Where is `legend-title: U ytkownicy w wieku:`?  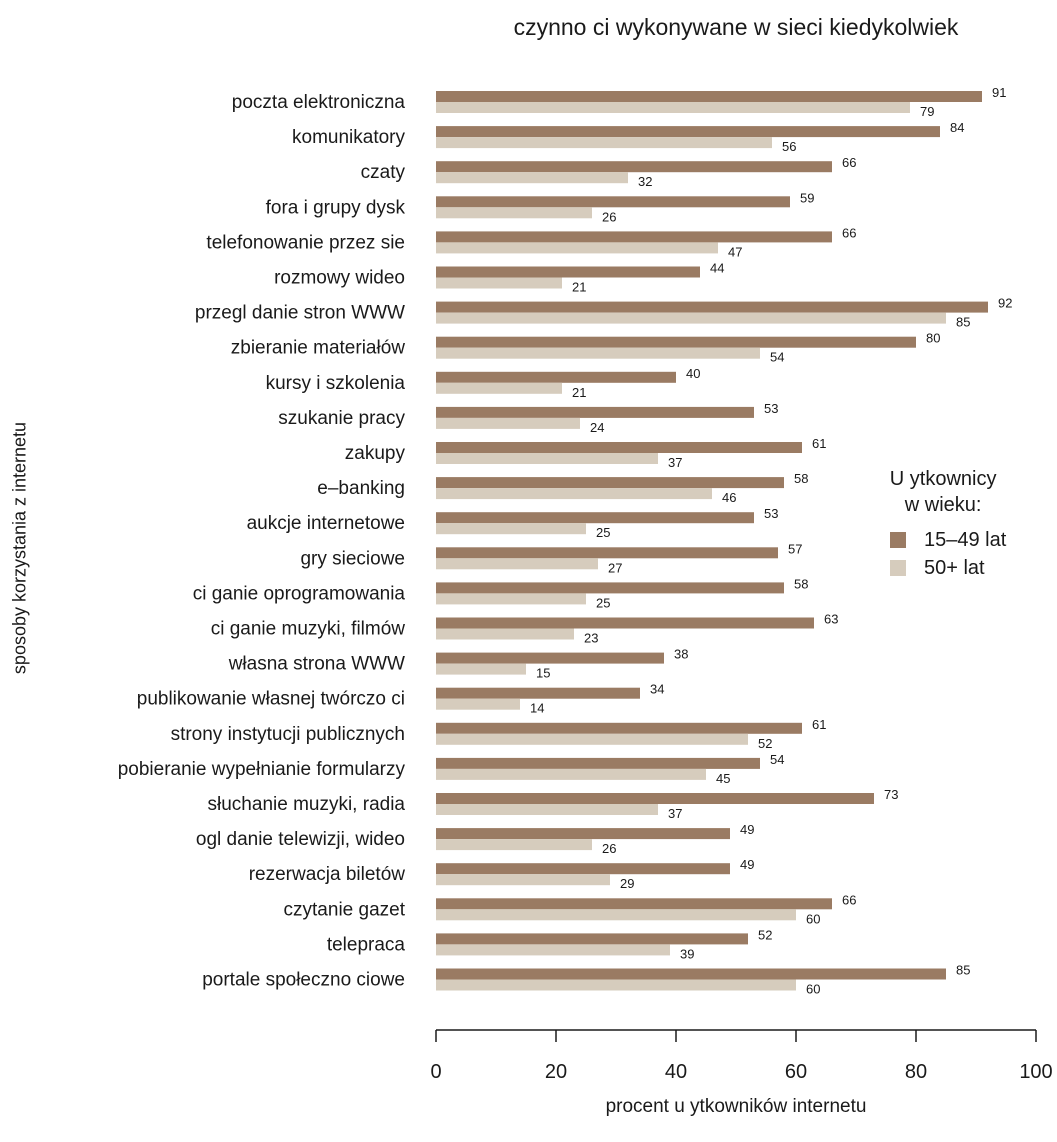
legend-title: U ytkownicy w wieku: is located at coordinates (943, 492).